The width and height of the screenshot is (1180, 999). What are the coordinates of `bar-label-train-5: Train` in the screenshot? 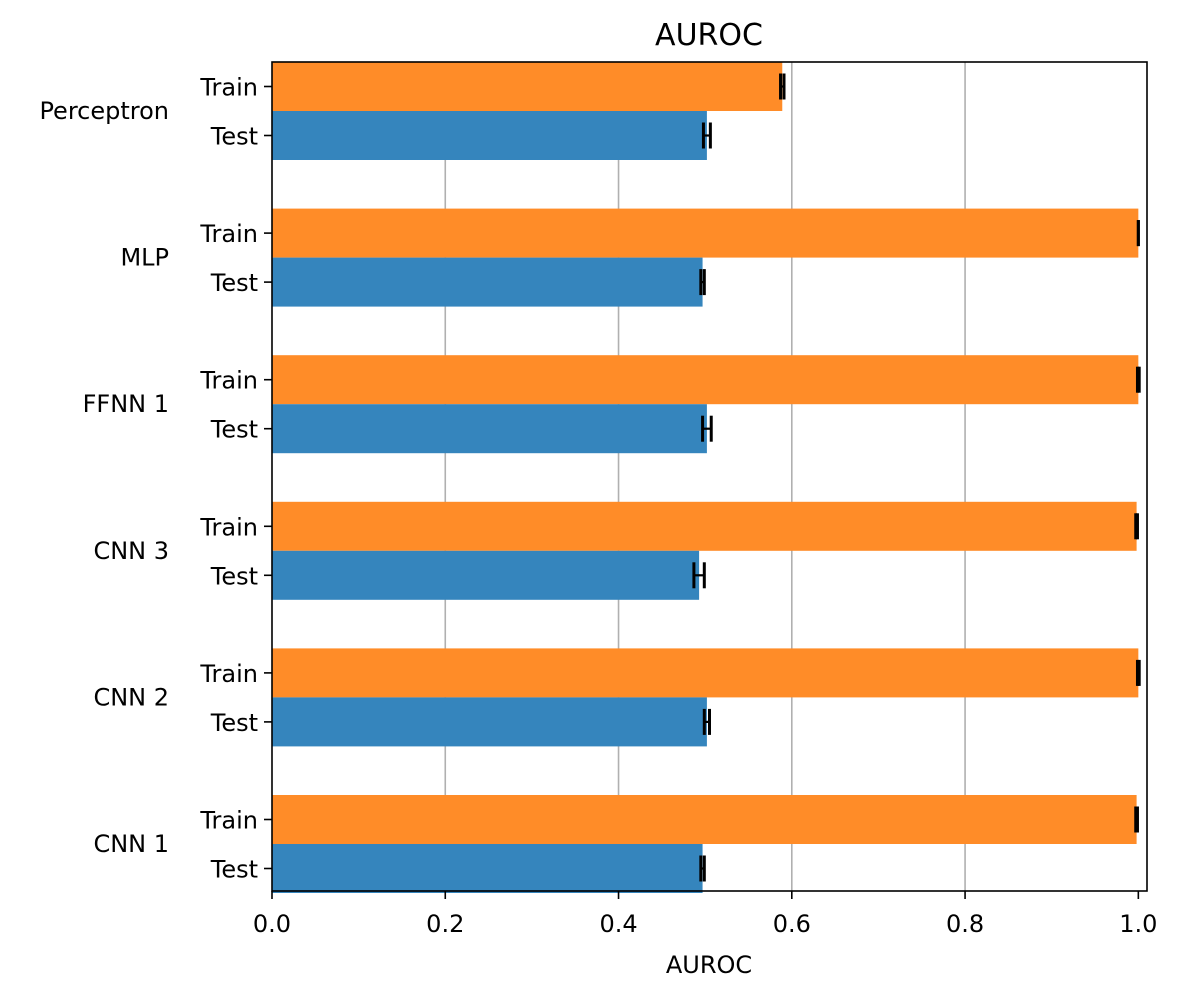 It's located at (228, 821).